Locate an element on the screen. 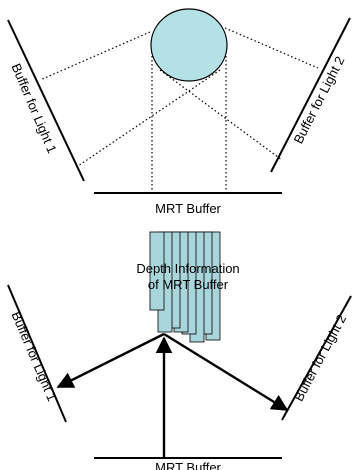  depth-info-label-line1: Depth Information is located at coordinates (187, 268).